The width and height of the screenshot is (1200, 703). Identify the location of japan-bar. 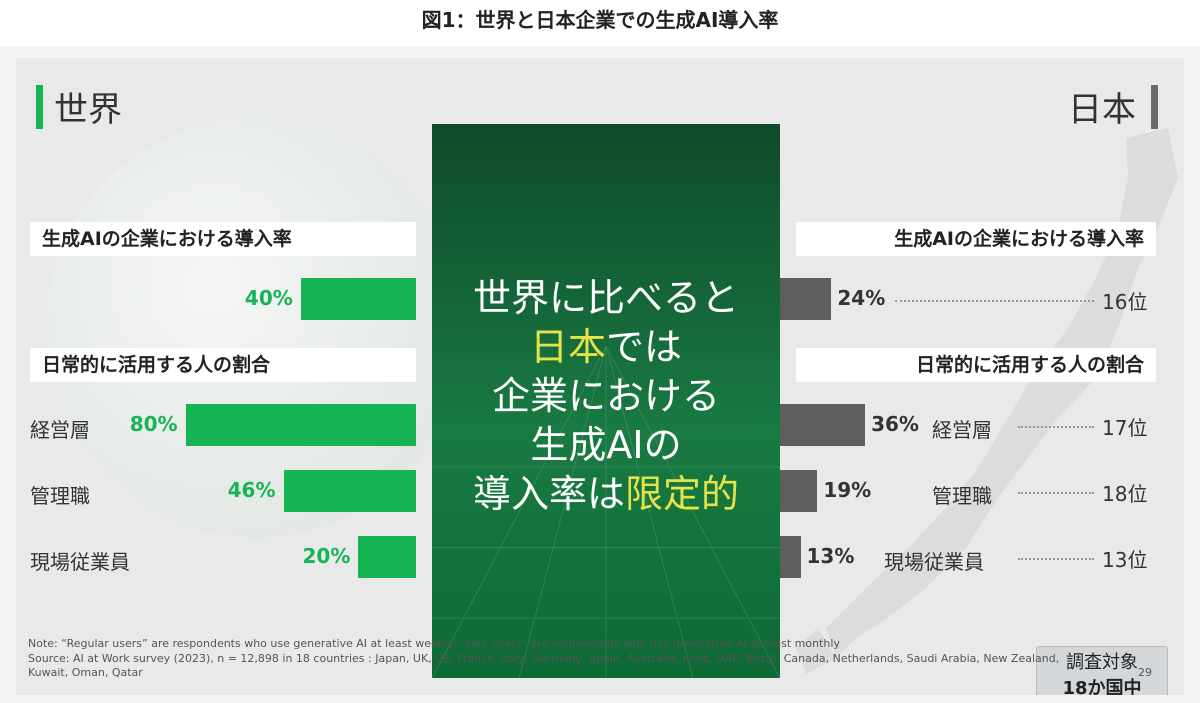
(815, 425).